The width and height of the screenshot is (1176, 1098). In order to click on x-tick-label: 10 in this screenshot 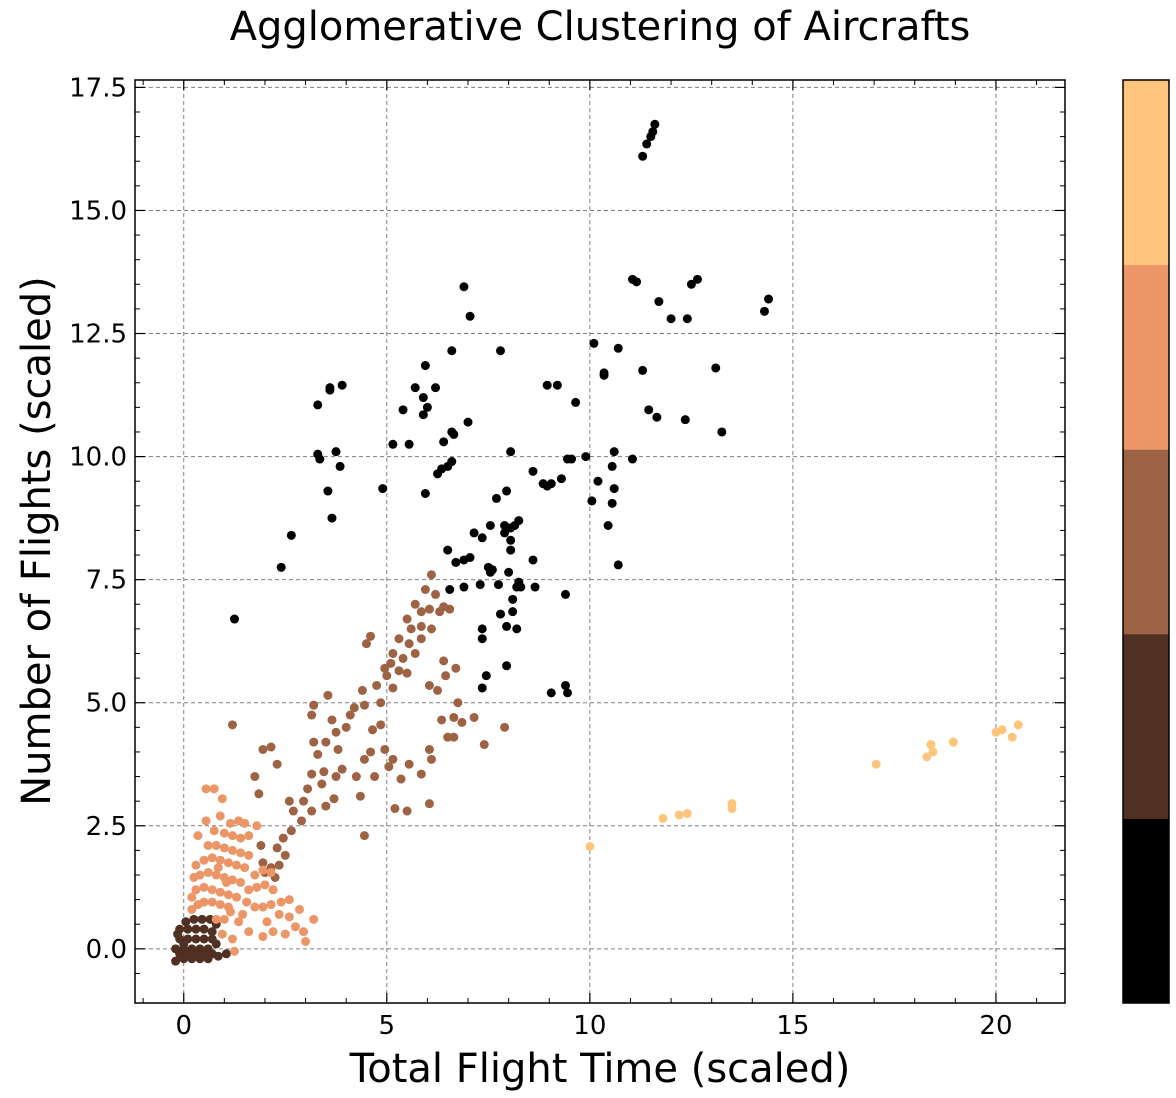, I will do `click(589, 1026)`.